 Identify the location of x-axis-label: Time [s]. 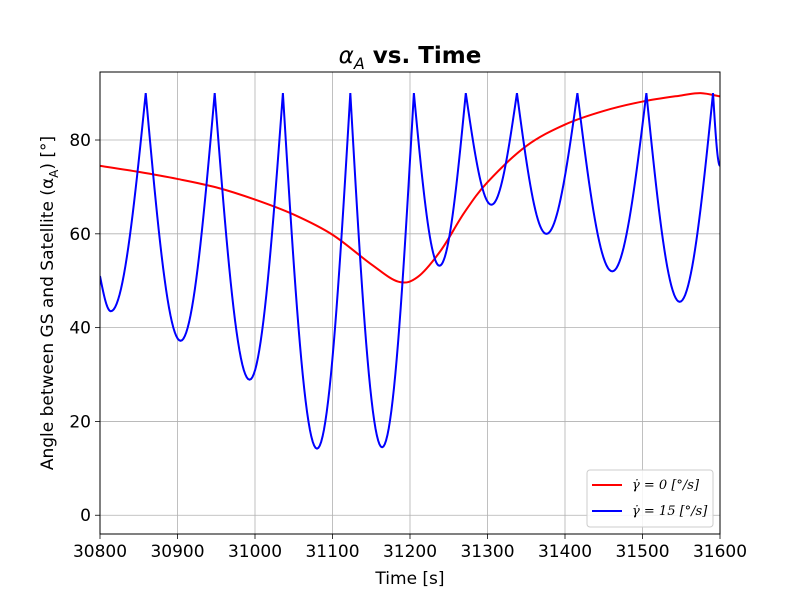
(409, 579).